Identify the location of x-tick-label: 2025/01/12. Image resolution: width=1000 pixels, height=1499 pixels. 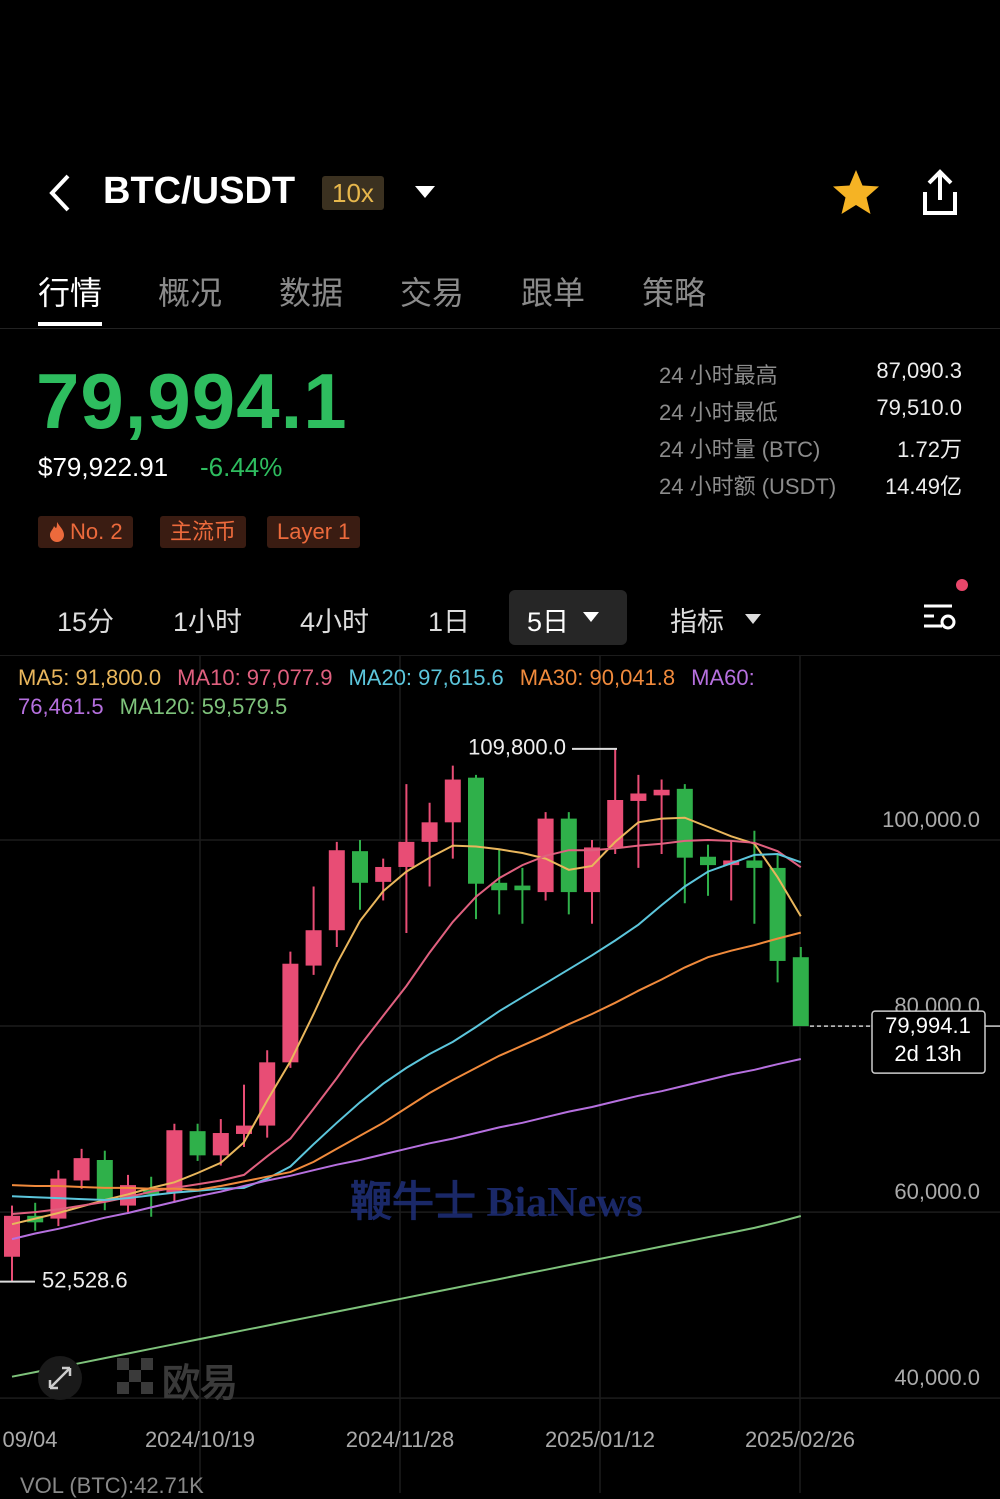
(600, 1439).